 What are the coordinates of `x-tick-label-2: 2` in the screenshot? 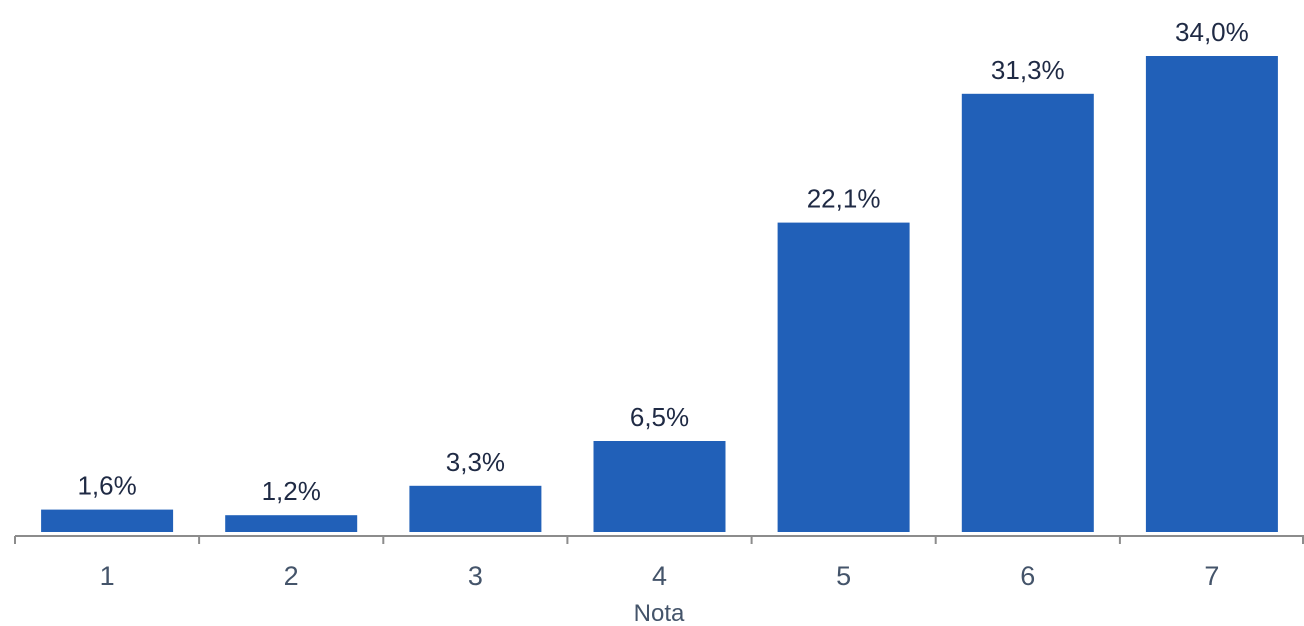 It's located at (291, 576).